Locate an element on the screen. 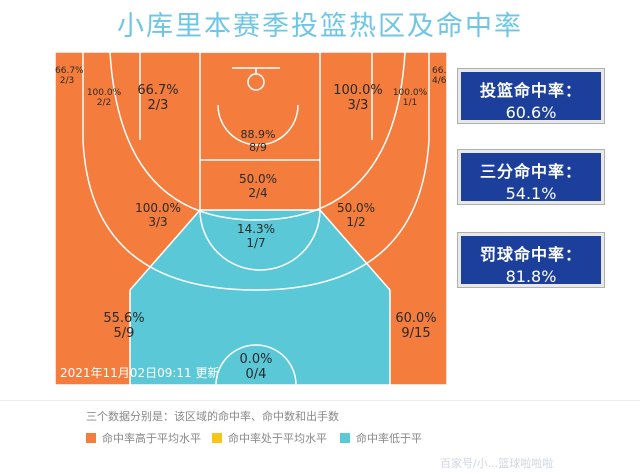  zone-top-key-midrange-fill is located at coordinates (260, 247).